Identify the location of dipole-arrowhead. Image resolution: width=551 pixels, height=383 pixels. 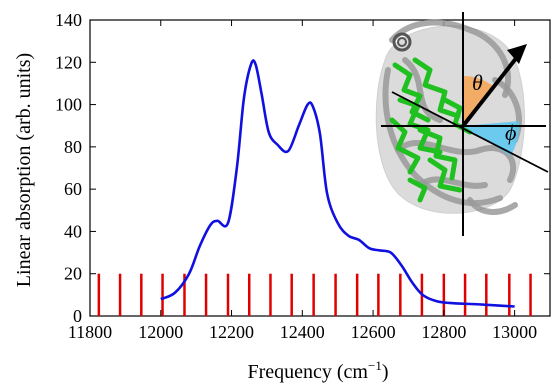
(517, 54).